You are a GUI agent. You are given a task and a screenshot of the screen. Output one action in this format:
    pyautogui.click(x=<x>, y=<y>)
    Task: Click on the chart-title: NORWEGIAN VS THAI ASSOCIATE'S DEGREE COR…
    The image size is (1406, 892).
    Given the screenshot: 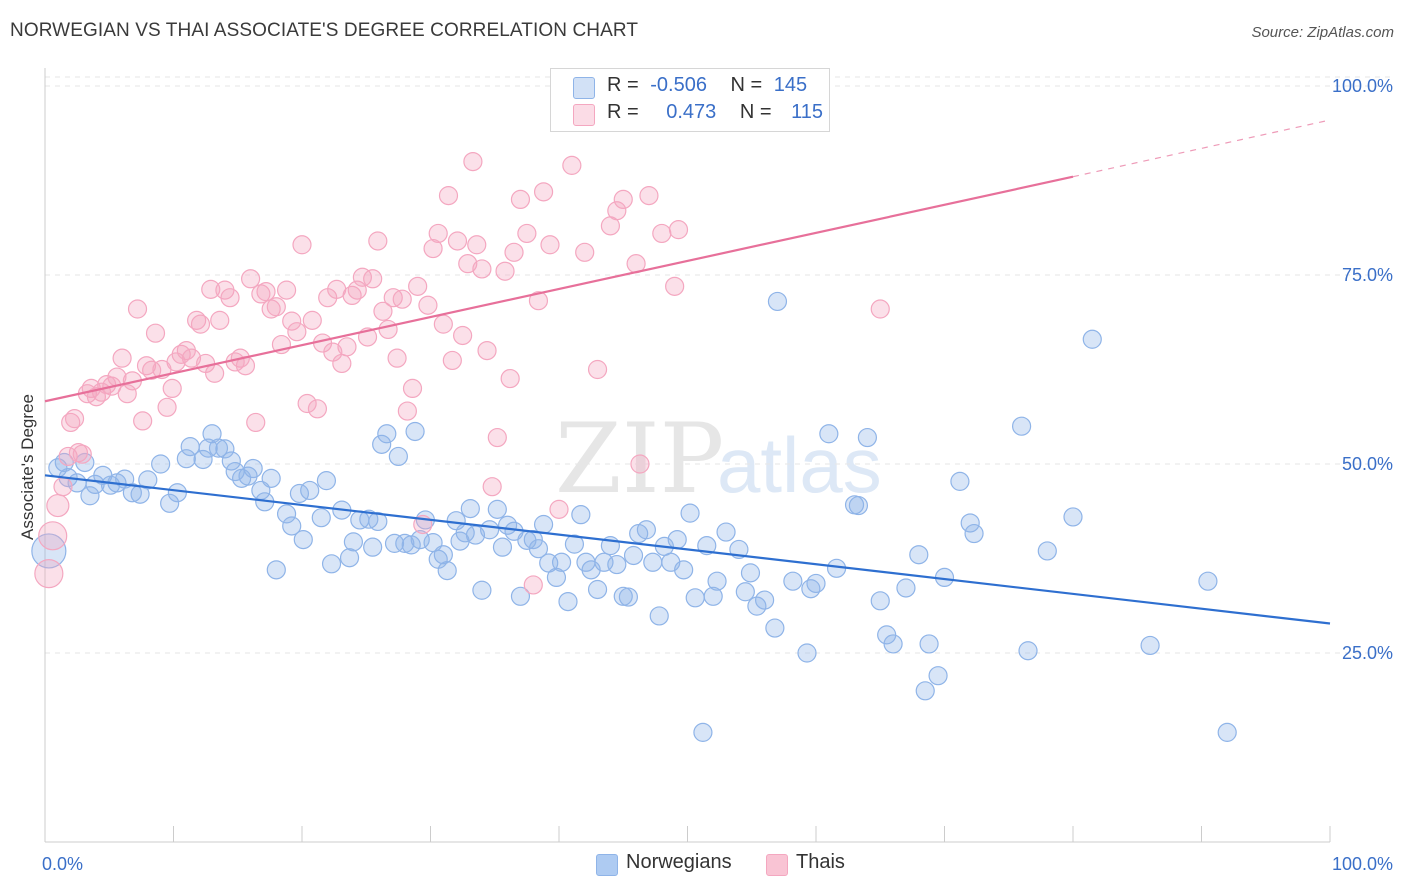 What is the action you would take?
    pyautogui.click(x=324, y=30)
    